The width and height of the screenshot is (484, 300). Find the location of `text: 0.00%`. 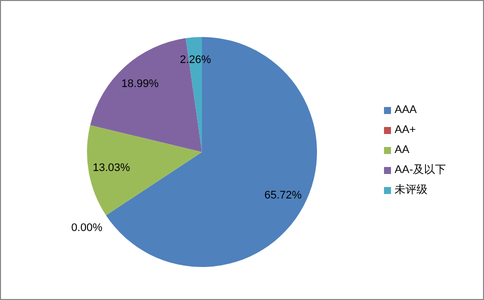

text: 0.00% is located at coordinates (86, 228).